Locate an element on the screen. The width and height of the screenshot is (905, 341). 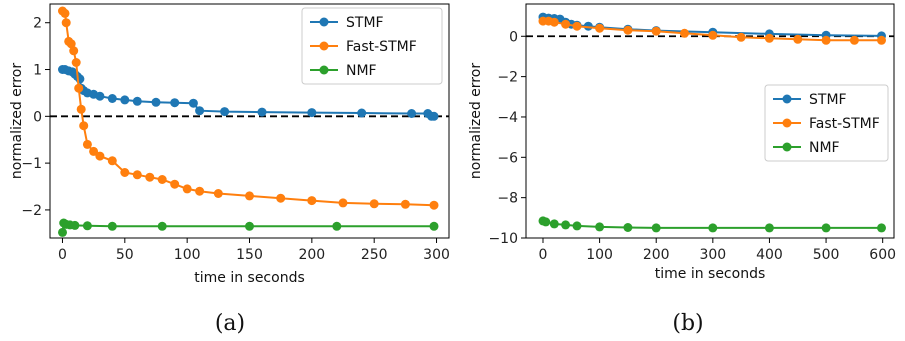
x-tick-label: 600 is located at coordinates (882, 255).